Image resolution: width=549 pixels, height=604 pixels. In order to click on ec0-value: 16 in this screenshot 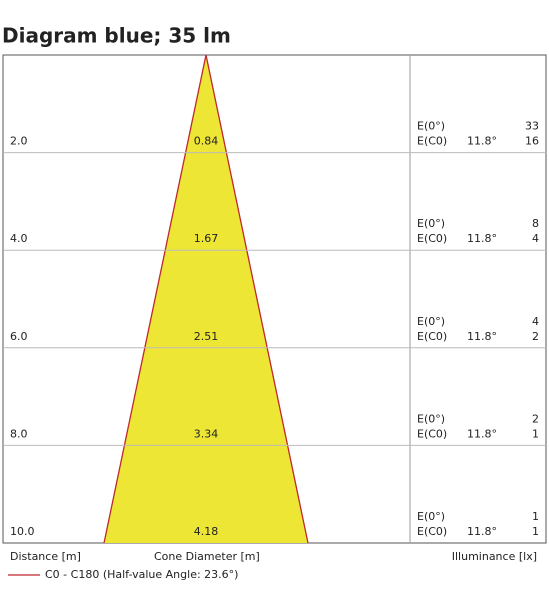, I will do `click(532, 141)`.